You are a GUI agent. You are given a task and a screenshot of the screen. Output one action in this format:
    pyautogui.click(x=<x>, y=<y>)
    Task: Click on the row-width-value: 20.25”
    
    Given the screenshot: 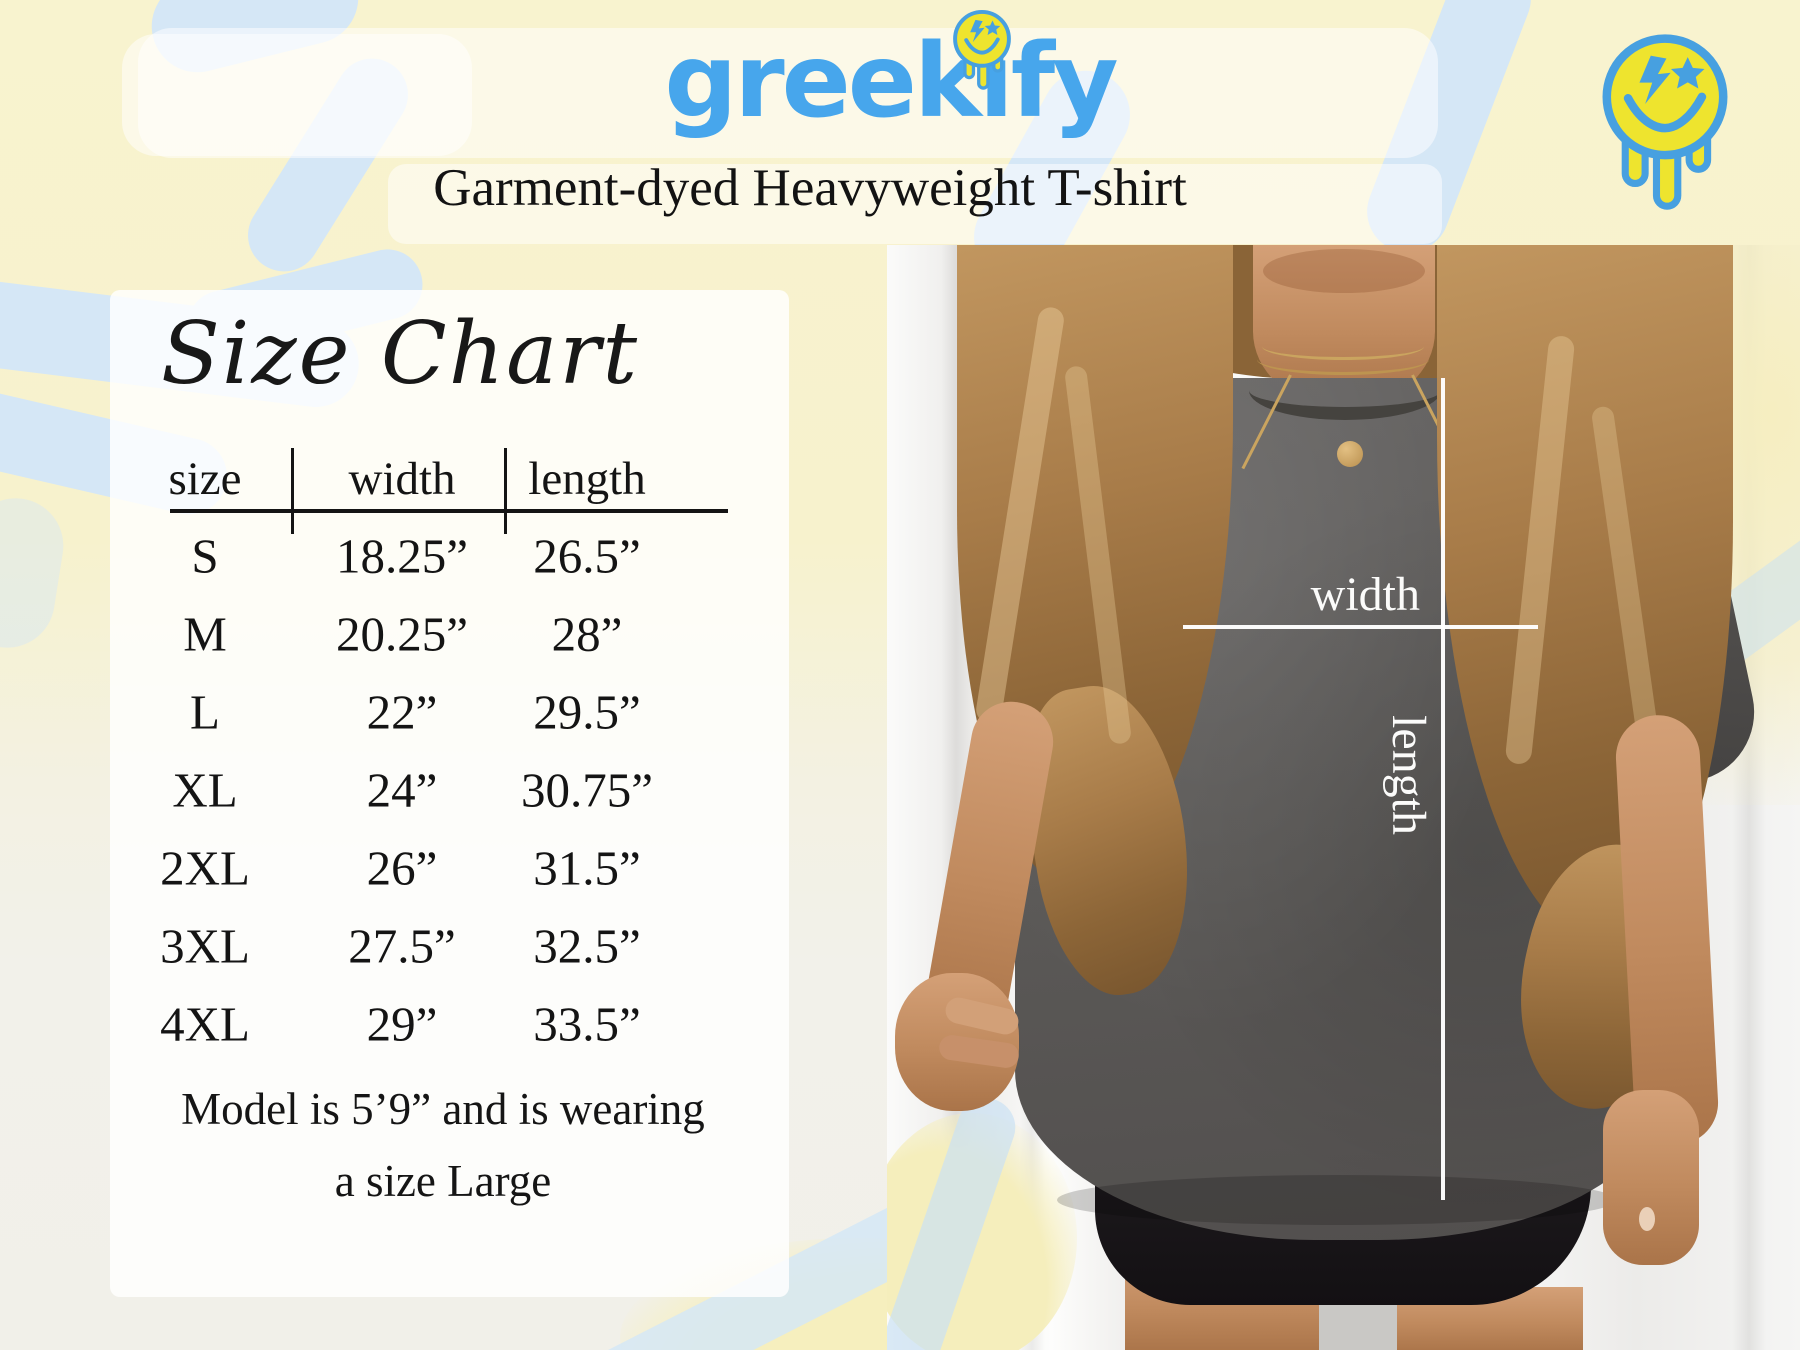 What is the action you would take?
    pyautogui.click(x=402, y=634)
    